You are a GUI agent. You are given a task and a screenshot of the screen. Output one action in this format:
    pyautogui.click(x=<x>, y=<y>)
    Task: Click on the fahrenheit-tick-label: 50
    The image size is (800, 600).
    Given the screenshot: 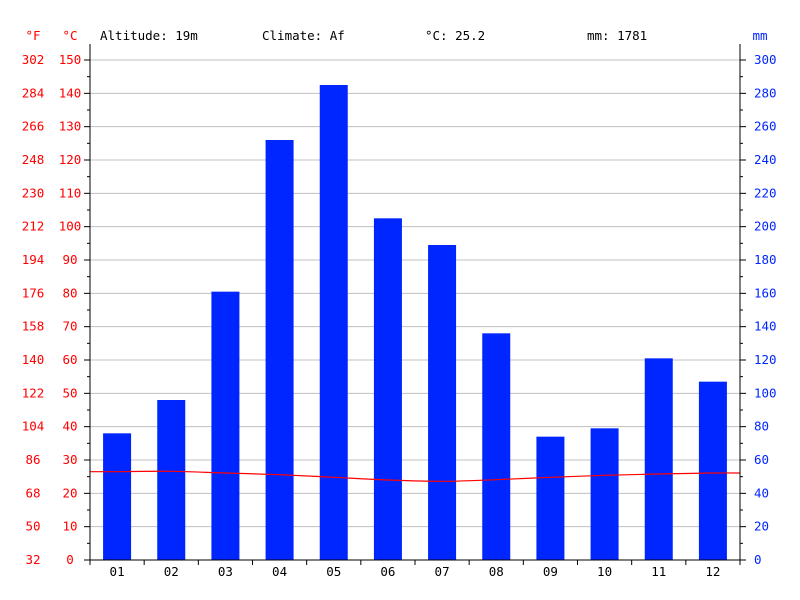 What is the action you would take?
    pyautogui.click(x=32, y=526)
    